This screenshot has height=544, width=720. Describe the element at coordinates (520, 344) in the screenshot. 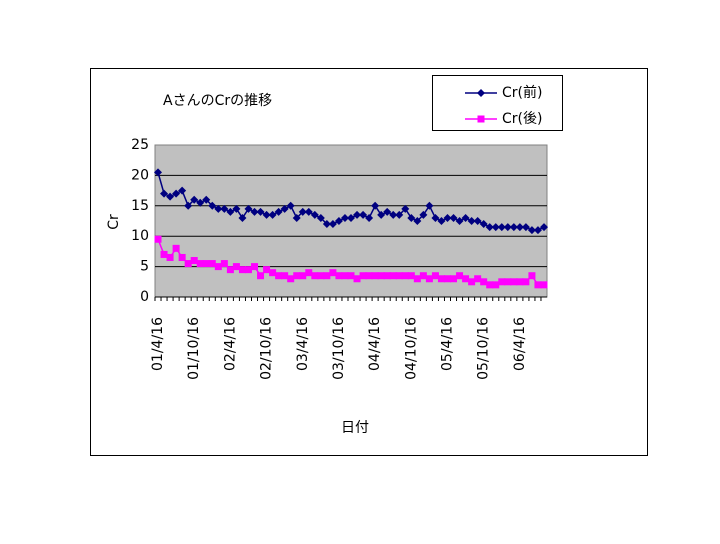

I see `x-tick-label: 06/4/16` at that location.